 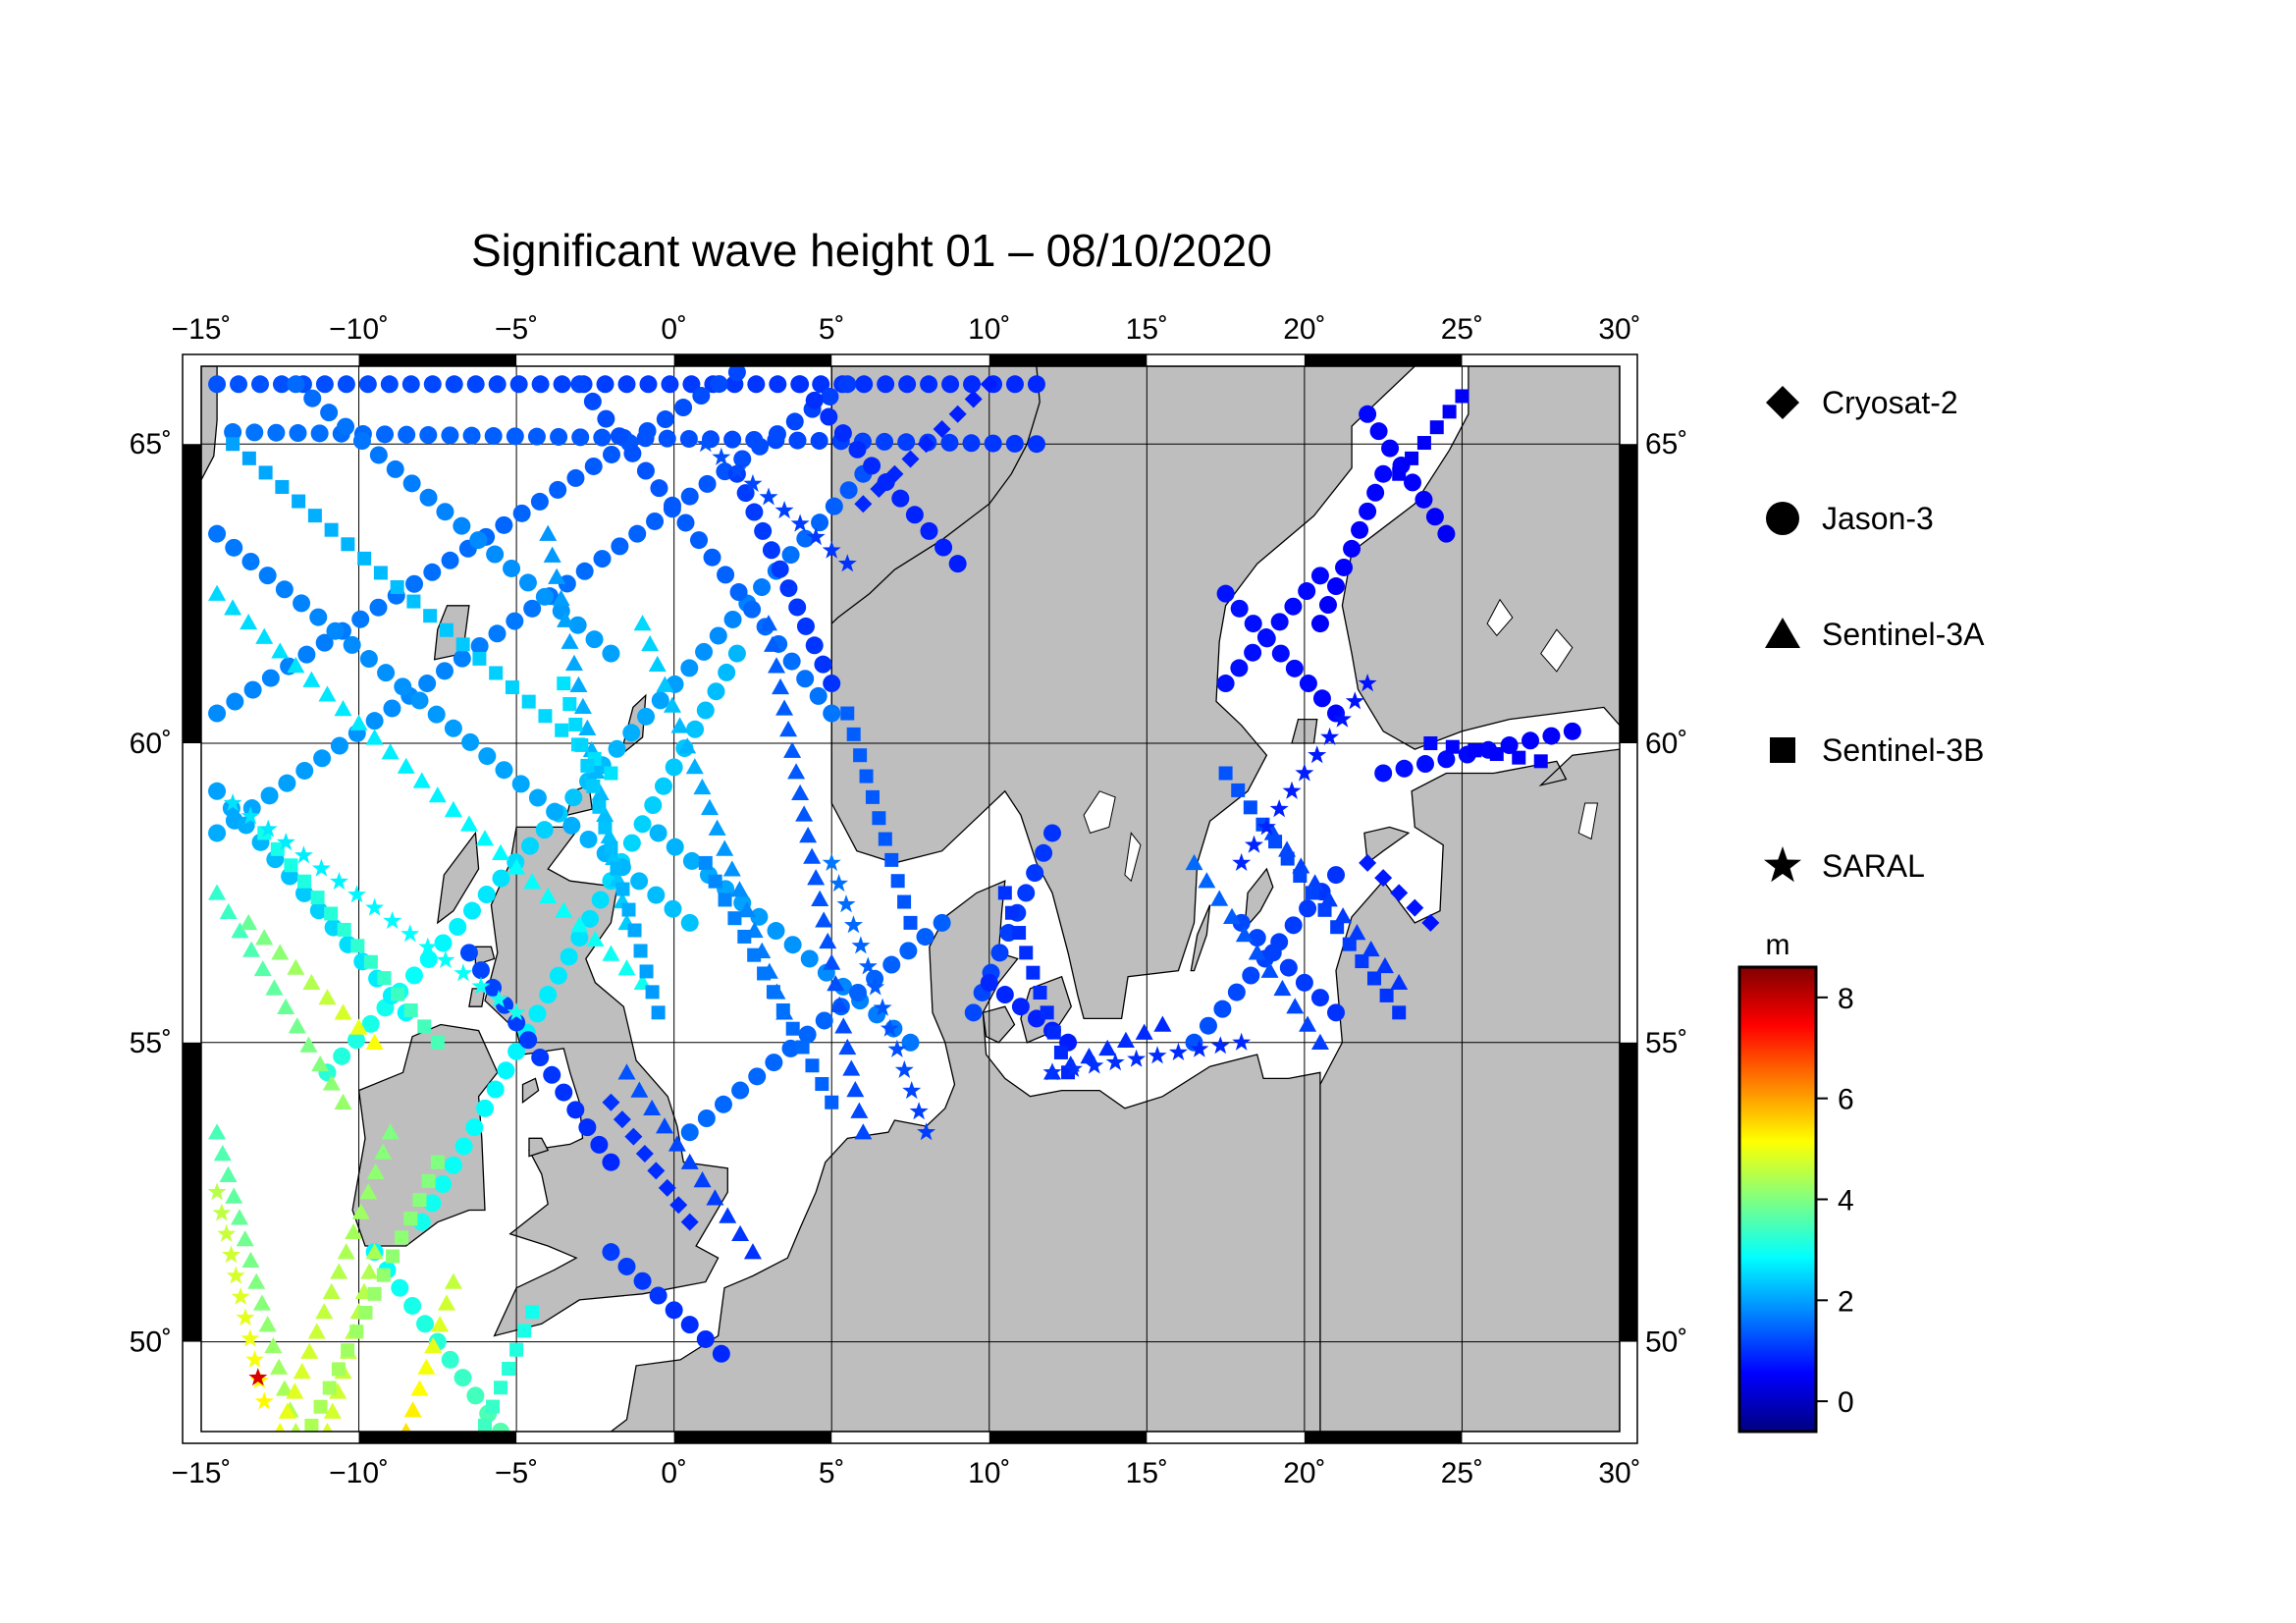 What do you see at coordinates (337, 1277) in the screenshot?
I see `track-sentinel-3a` at bounding box center [337, 1277].